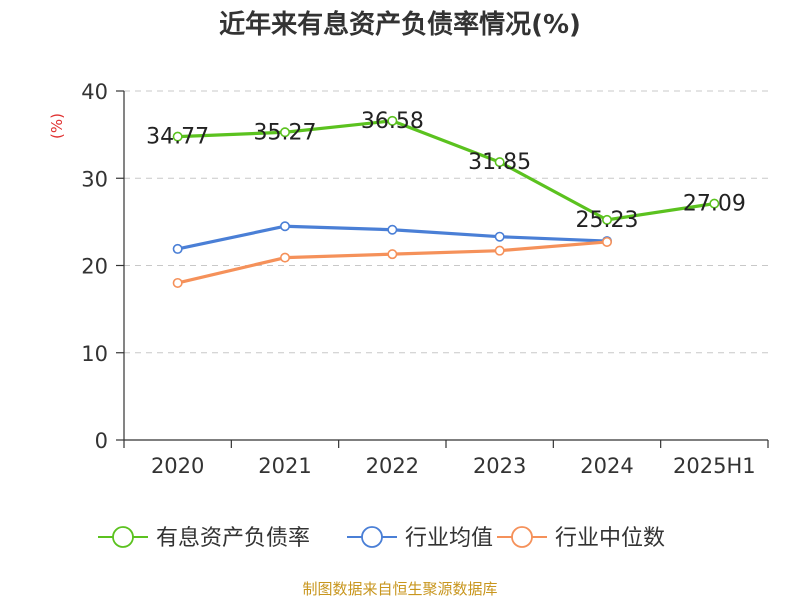 The image size is (800, 600). Describe the element at coordinates (101, 441) in the screenshot. I see `y-tick-label: 0` at that location.